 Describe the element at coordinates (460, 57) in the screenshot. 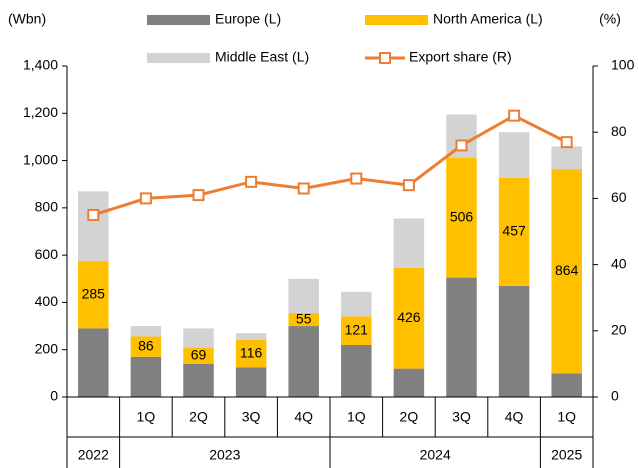

I see `legend-label: Export share (R)` at that location.